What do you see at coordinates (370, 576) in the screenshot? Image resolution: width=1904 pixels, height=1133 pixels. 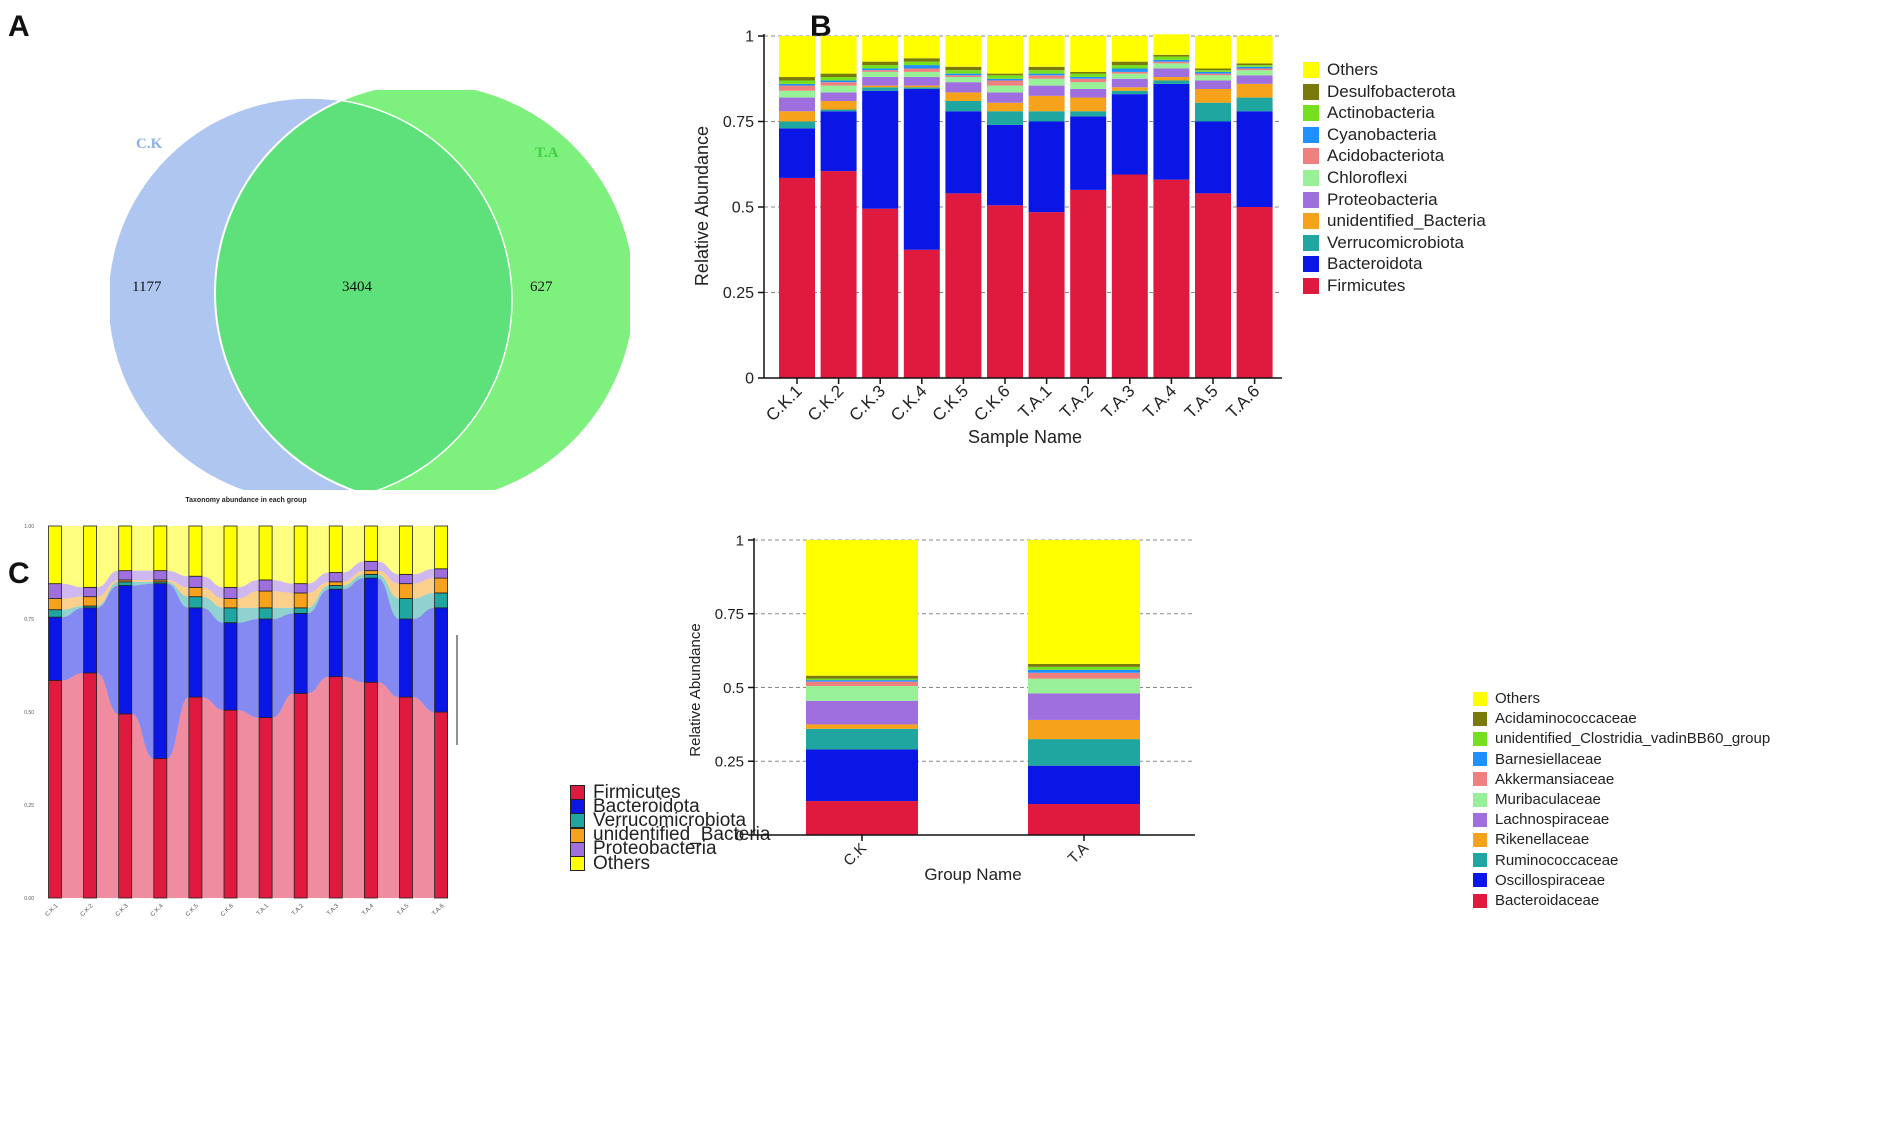 I see `c-bar-t-a-4-verrucomicrobiota` at bounding box center [370, 576].